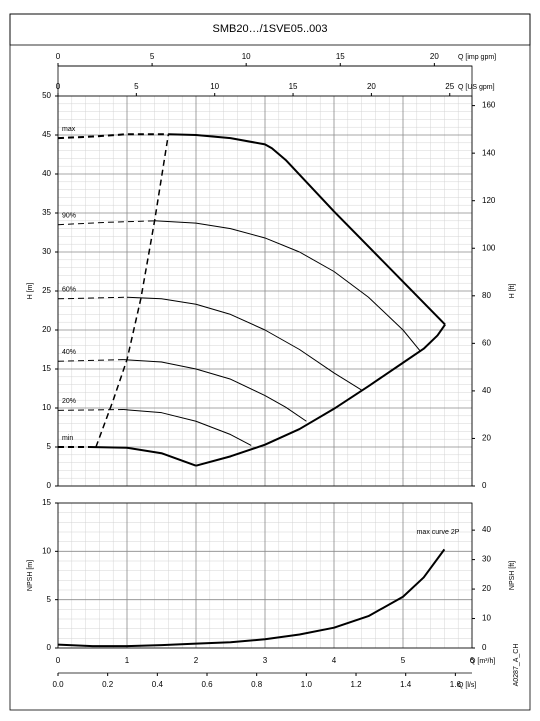 Image resolution: width=540 pixels, height=721 pixels. Describe the element at coordinates (46, 173) in the screenshot. I see `y-tick-label: 40` at that location.